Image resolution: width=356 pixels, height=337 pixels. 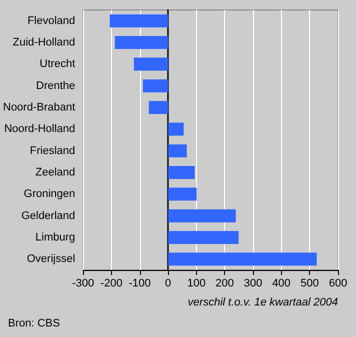 I want to click on x-tick-label: -300, so click(x=83, y=284).